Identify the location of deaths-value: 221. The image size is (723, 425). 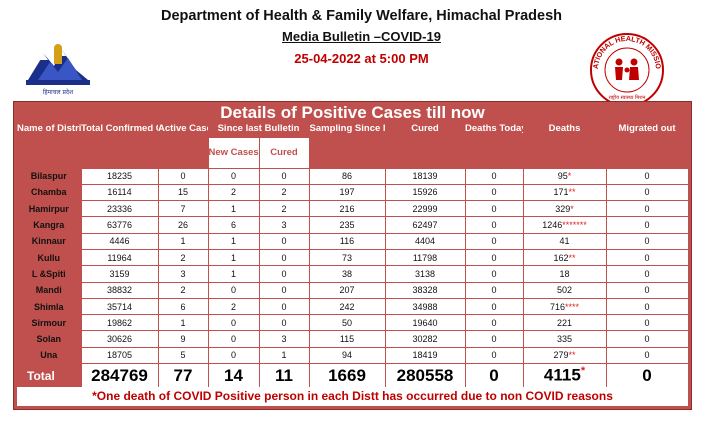
(565, 322).